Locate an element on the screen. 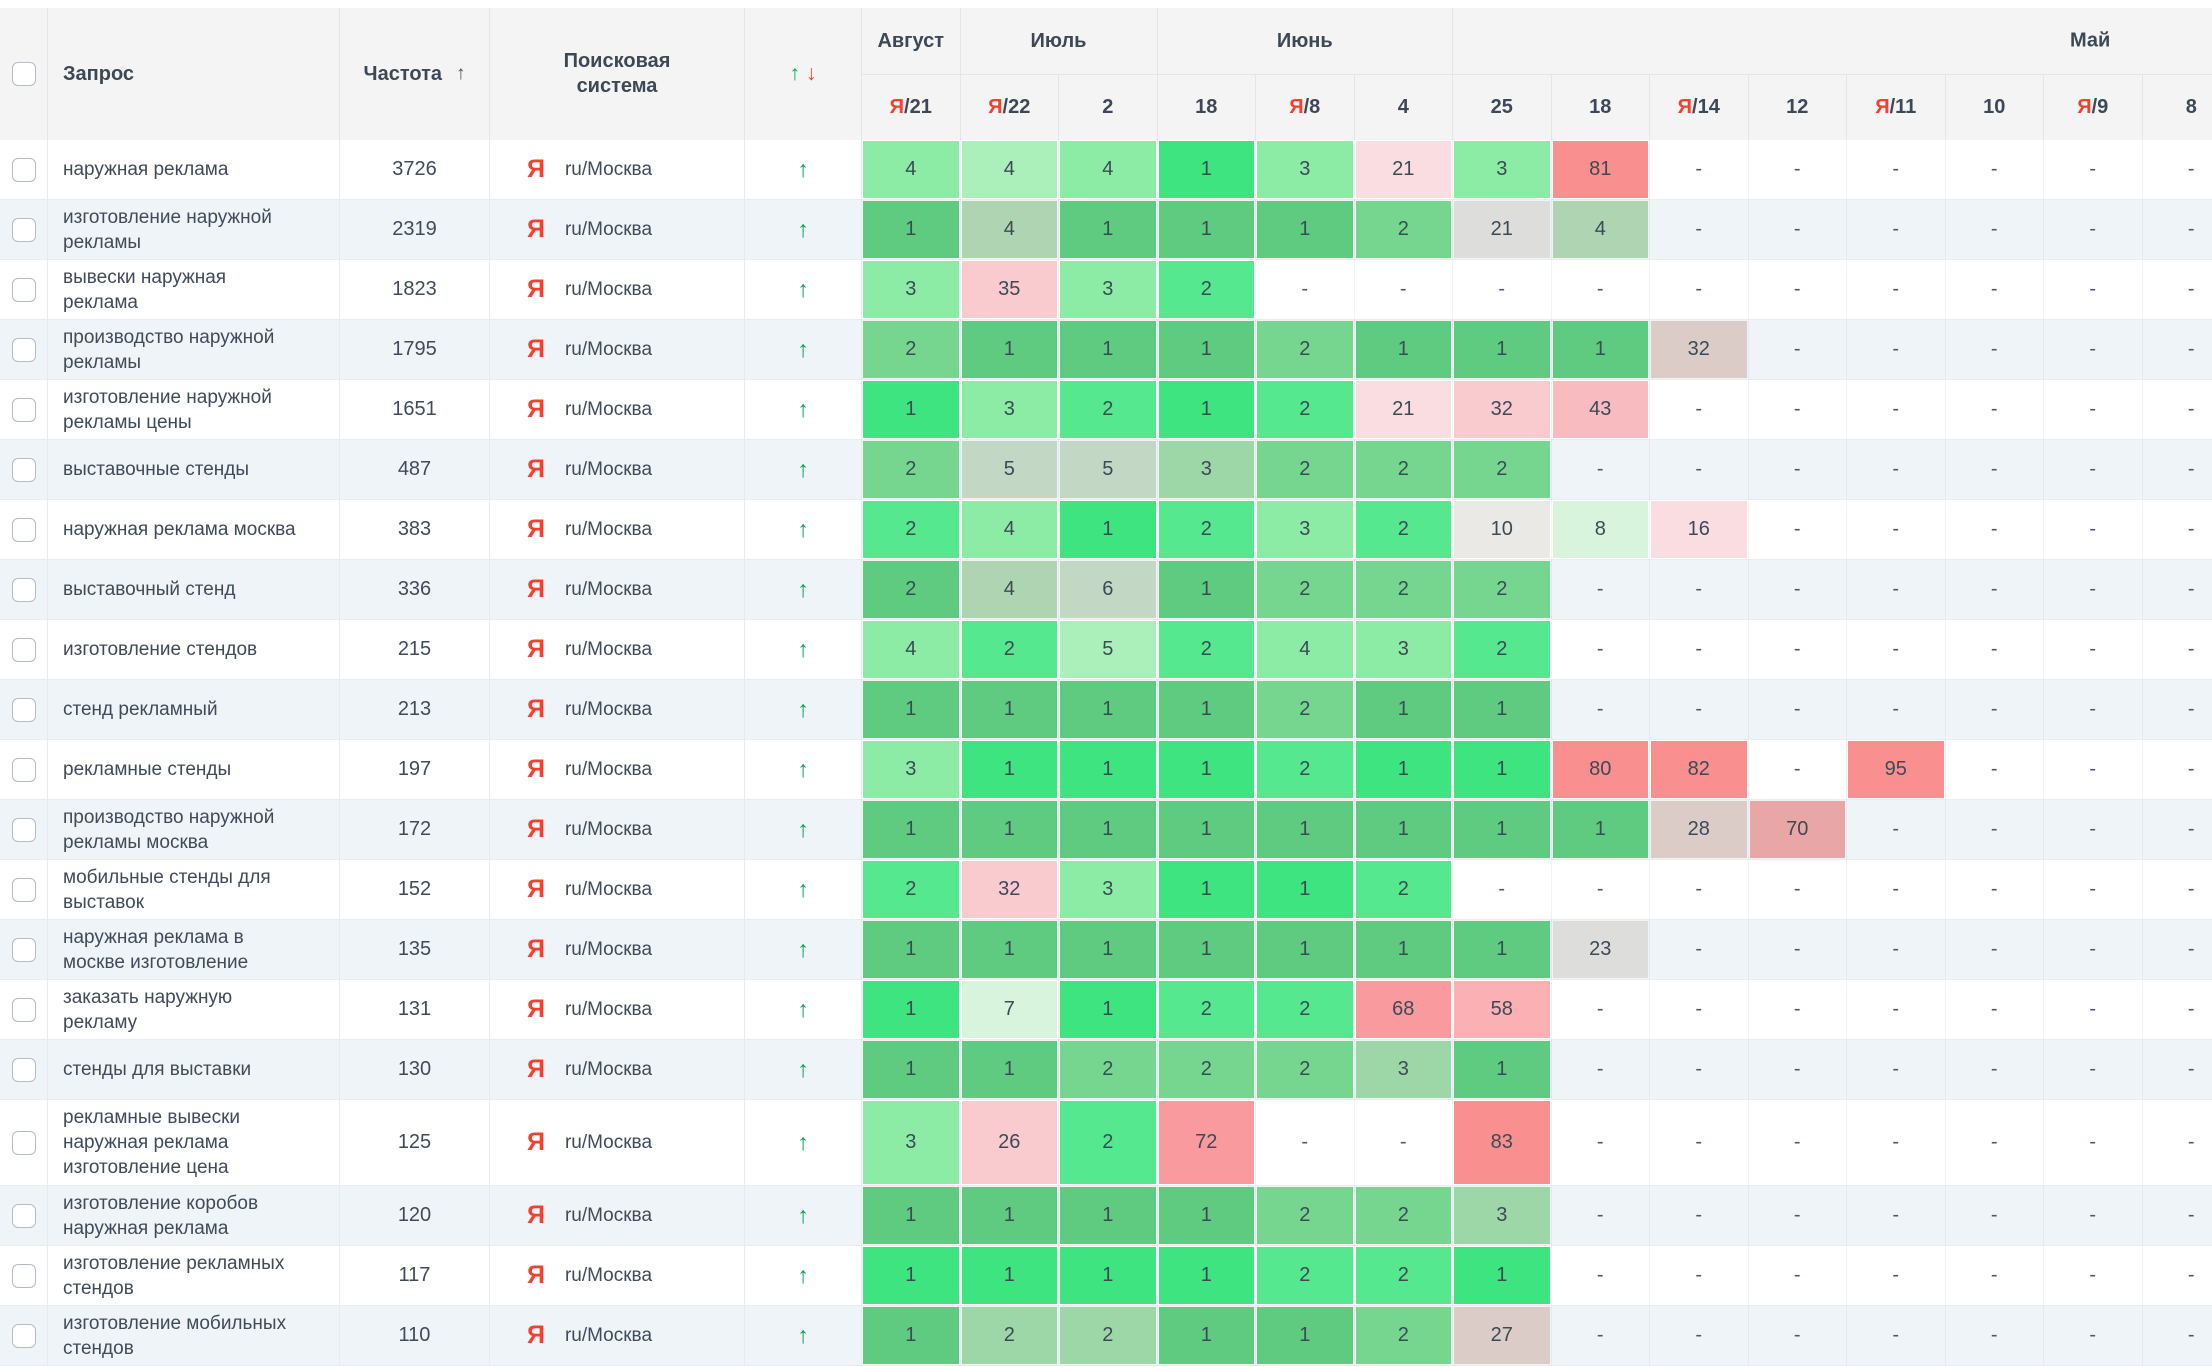 The width and height of the screenshot is (2212, 1367). date-header-8: 18 is located at coordinates (1600, 107).